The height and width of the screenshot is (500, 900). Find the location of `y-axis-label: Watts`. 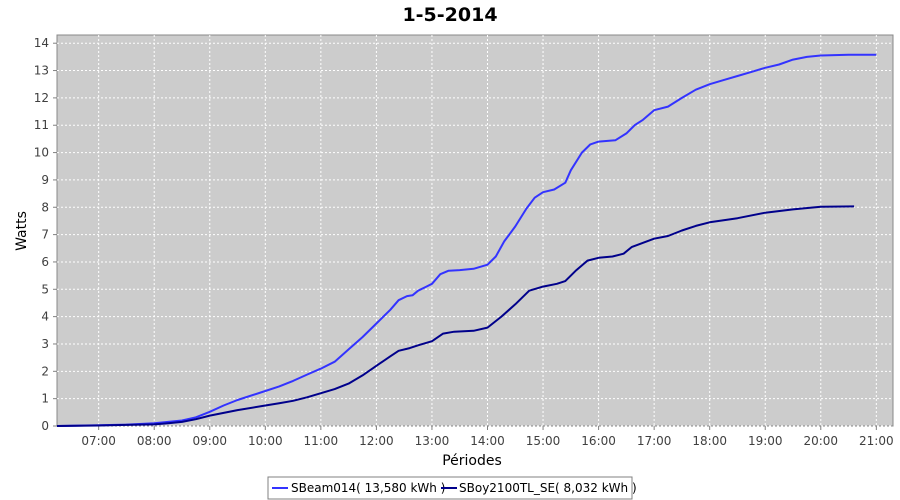

y-axis-label: Watts is located at coordinates (22, 231).